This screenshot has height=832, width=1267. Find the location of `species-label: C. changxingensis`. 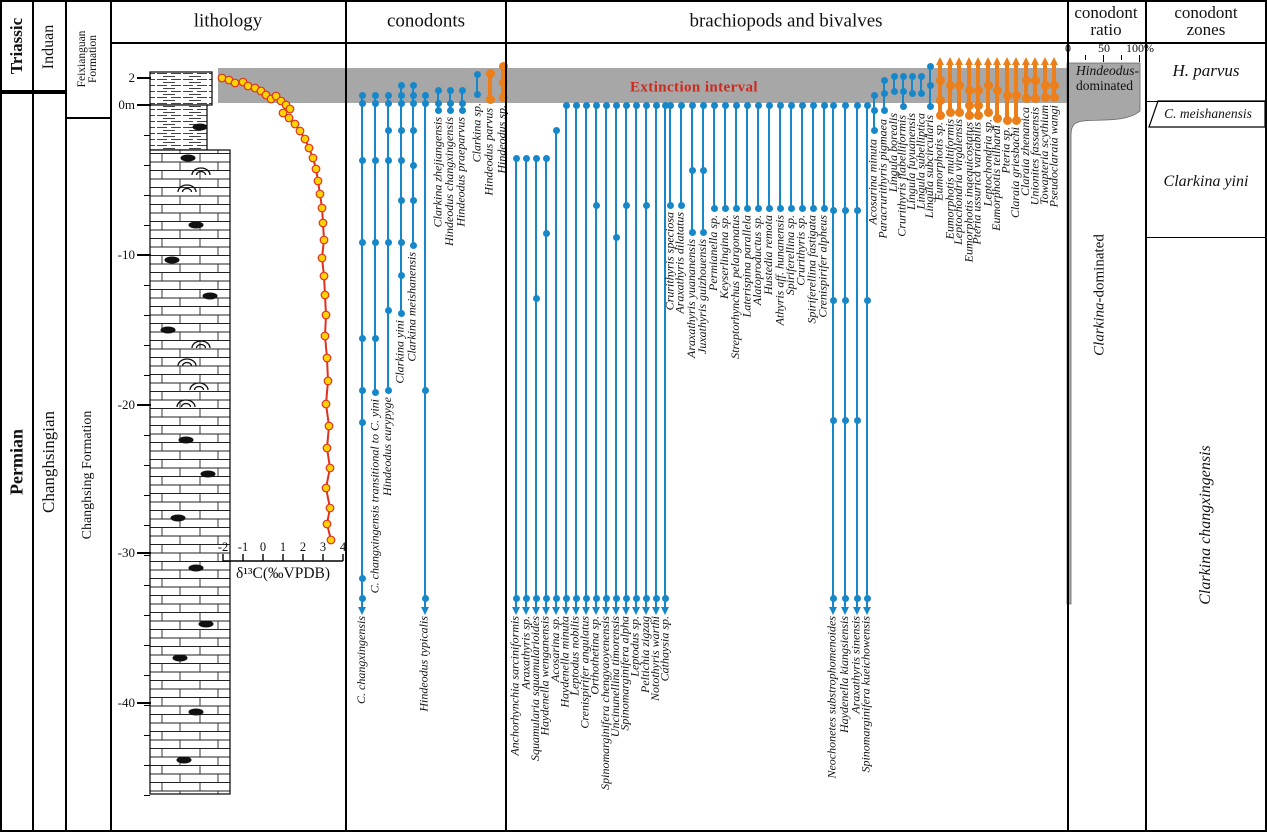

species-label: C. changxingensis is located at coordinates (361, 660).